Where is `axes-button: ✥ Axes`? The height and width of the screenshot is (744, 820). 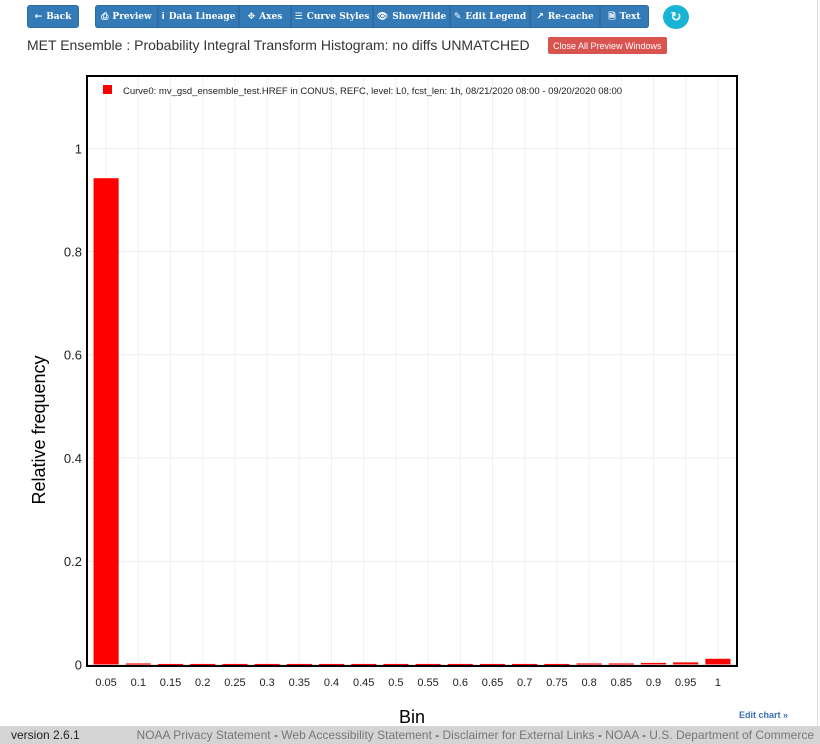
axes-button: ✥ Axes is located at coordinates (265, 16).